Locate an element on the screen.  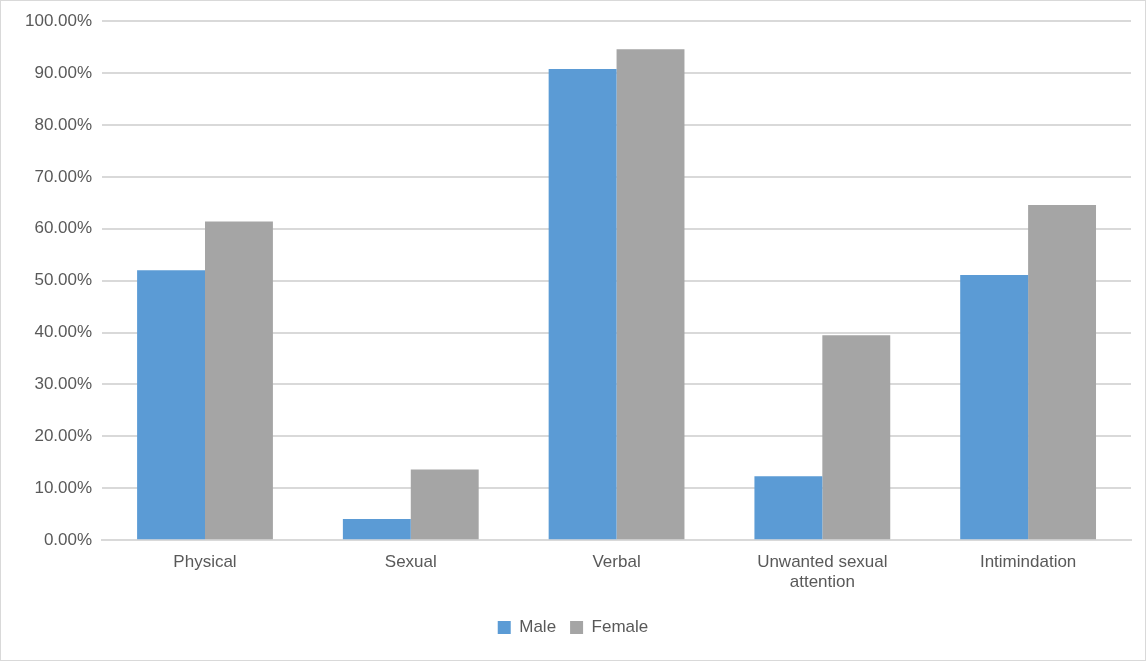
y-tick-label: 80.00% is located at coordinates (63, 124).